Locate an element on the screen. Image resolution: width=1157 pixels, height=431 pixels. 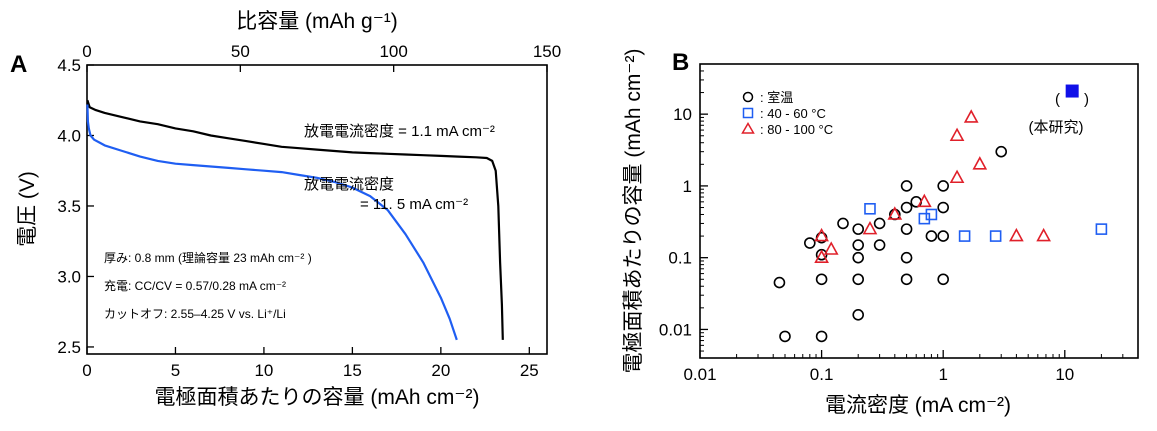
panel-a-top-tick-label: 50 is located at coordinates (240, 51).